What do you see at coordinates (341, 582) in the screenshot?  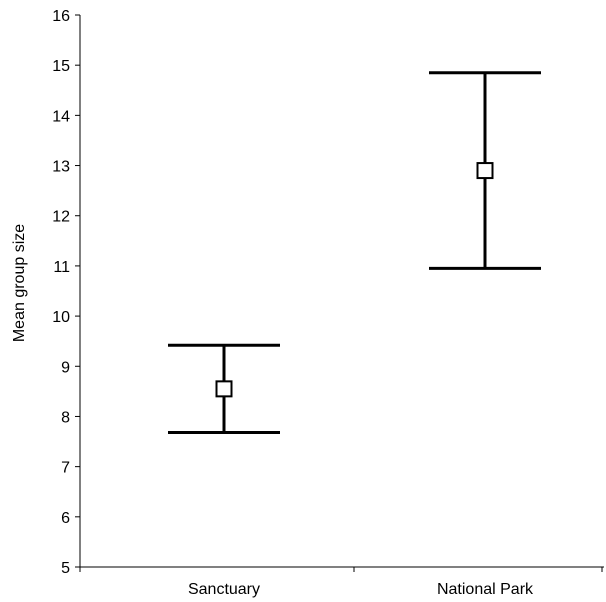 I see `x-axis-ticks: Sanctuary National Park` at bounding box center [341, 582].